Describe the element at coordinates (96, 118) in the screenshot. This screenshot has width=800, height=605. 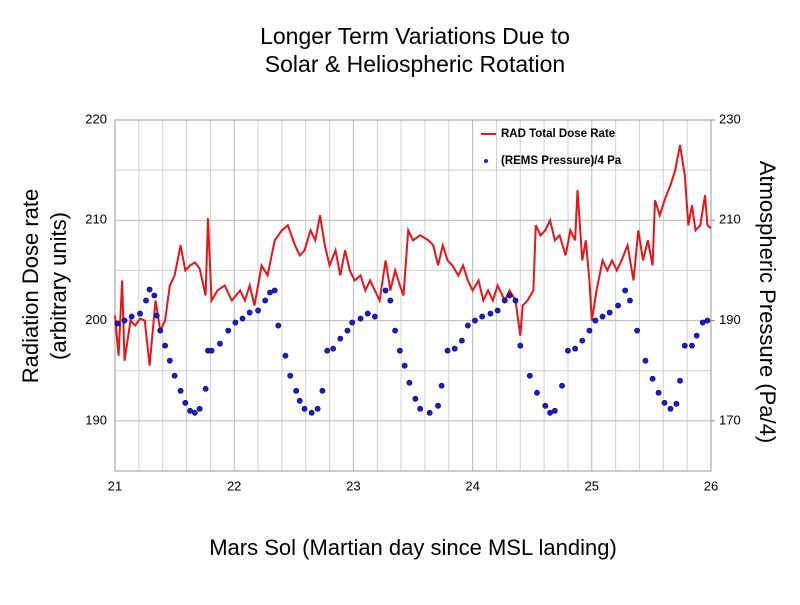
I see `y-tick-label: 220` at that location.